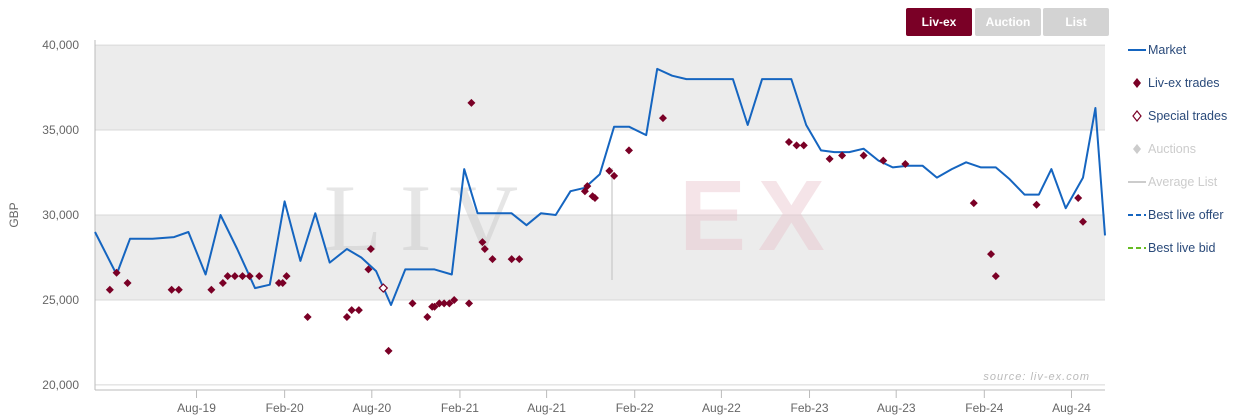 The width and height of the screenshot is (1244, 420). I want to click on x-tick-label: Aug-20, so click(371, 408).